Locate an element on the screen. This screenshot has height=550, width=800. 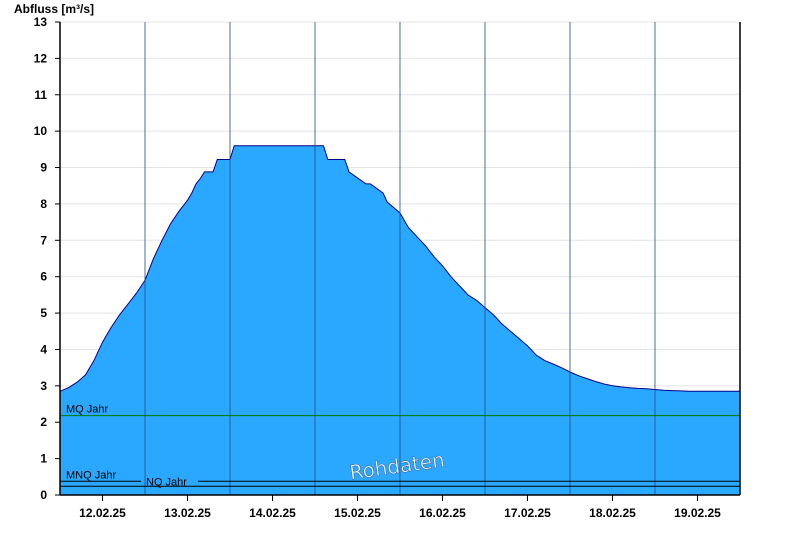
x-tick-label: 13.02.25 is located at coordinates (187, 513).